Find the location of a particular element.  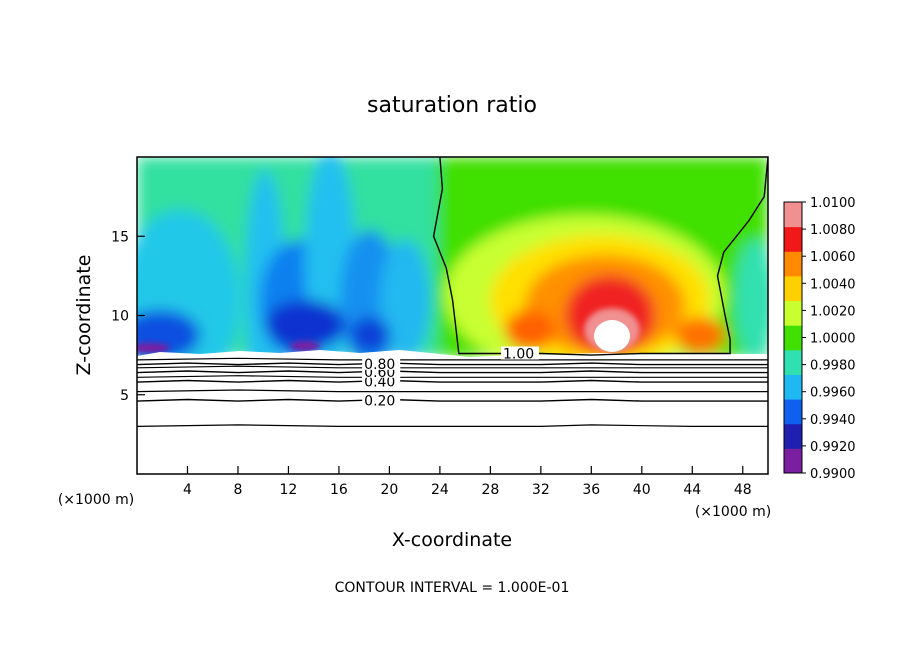

x-tick-label: 16 is located at coordinates (339, 490).